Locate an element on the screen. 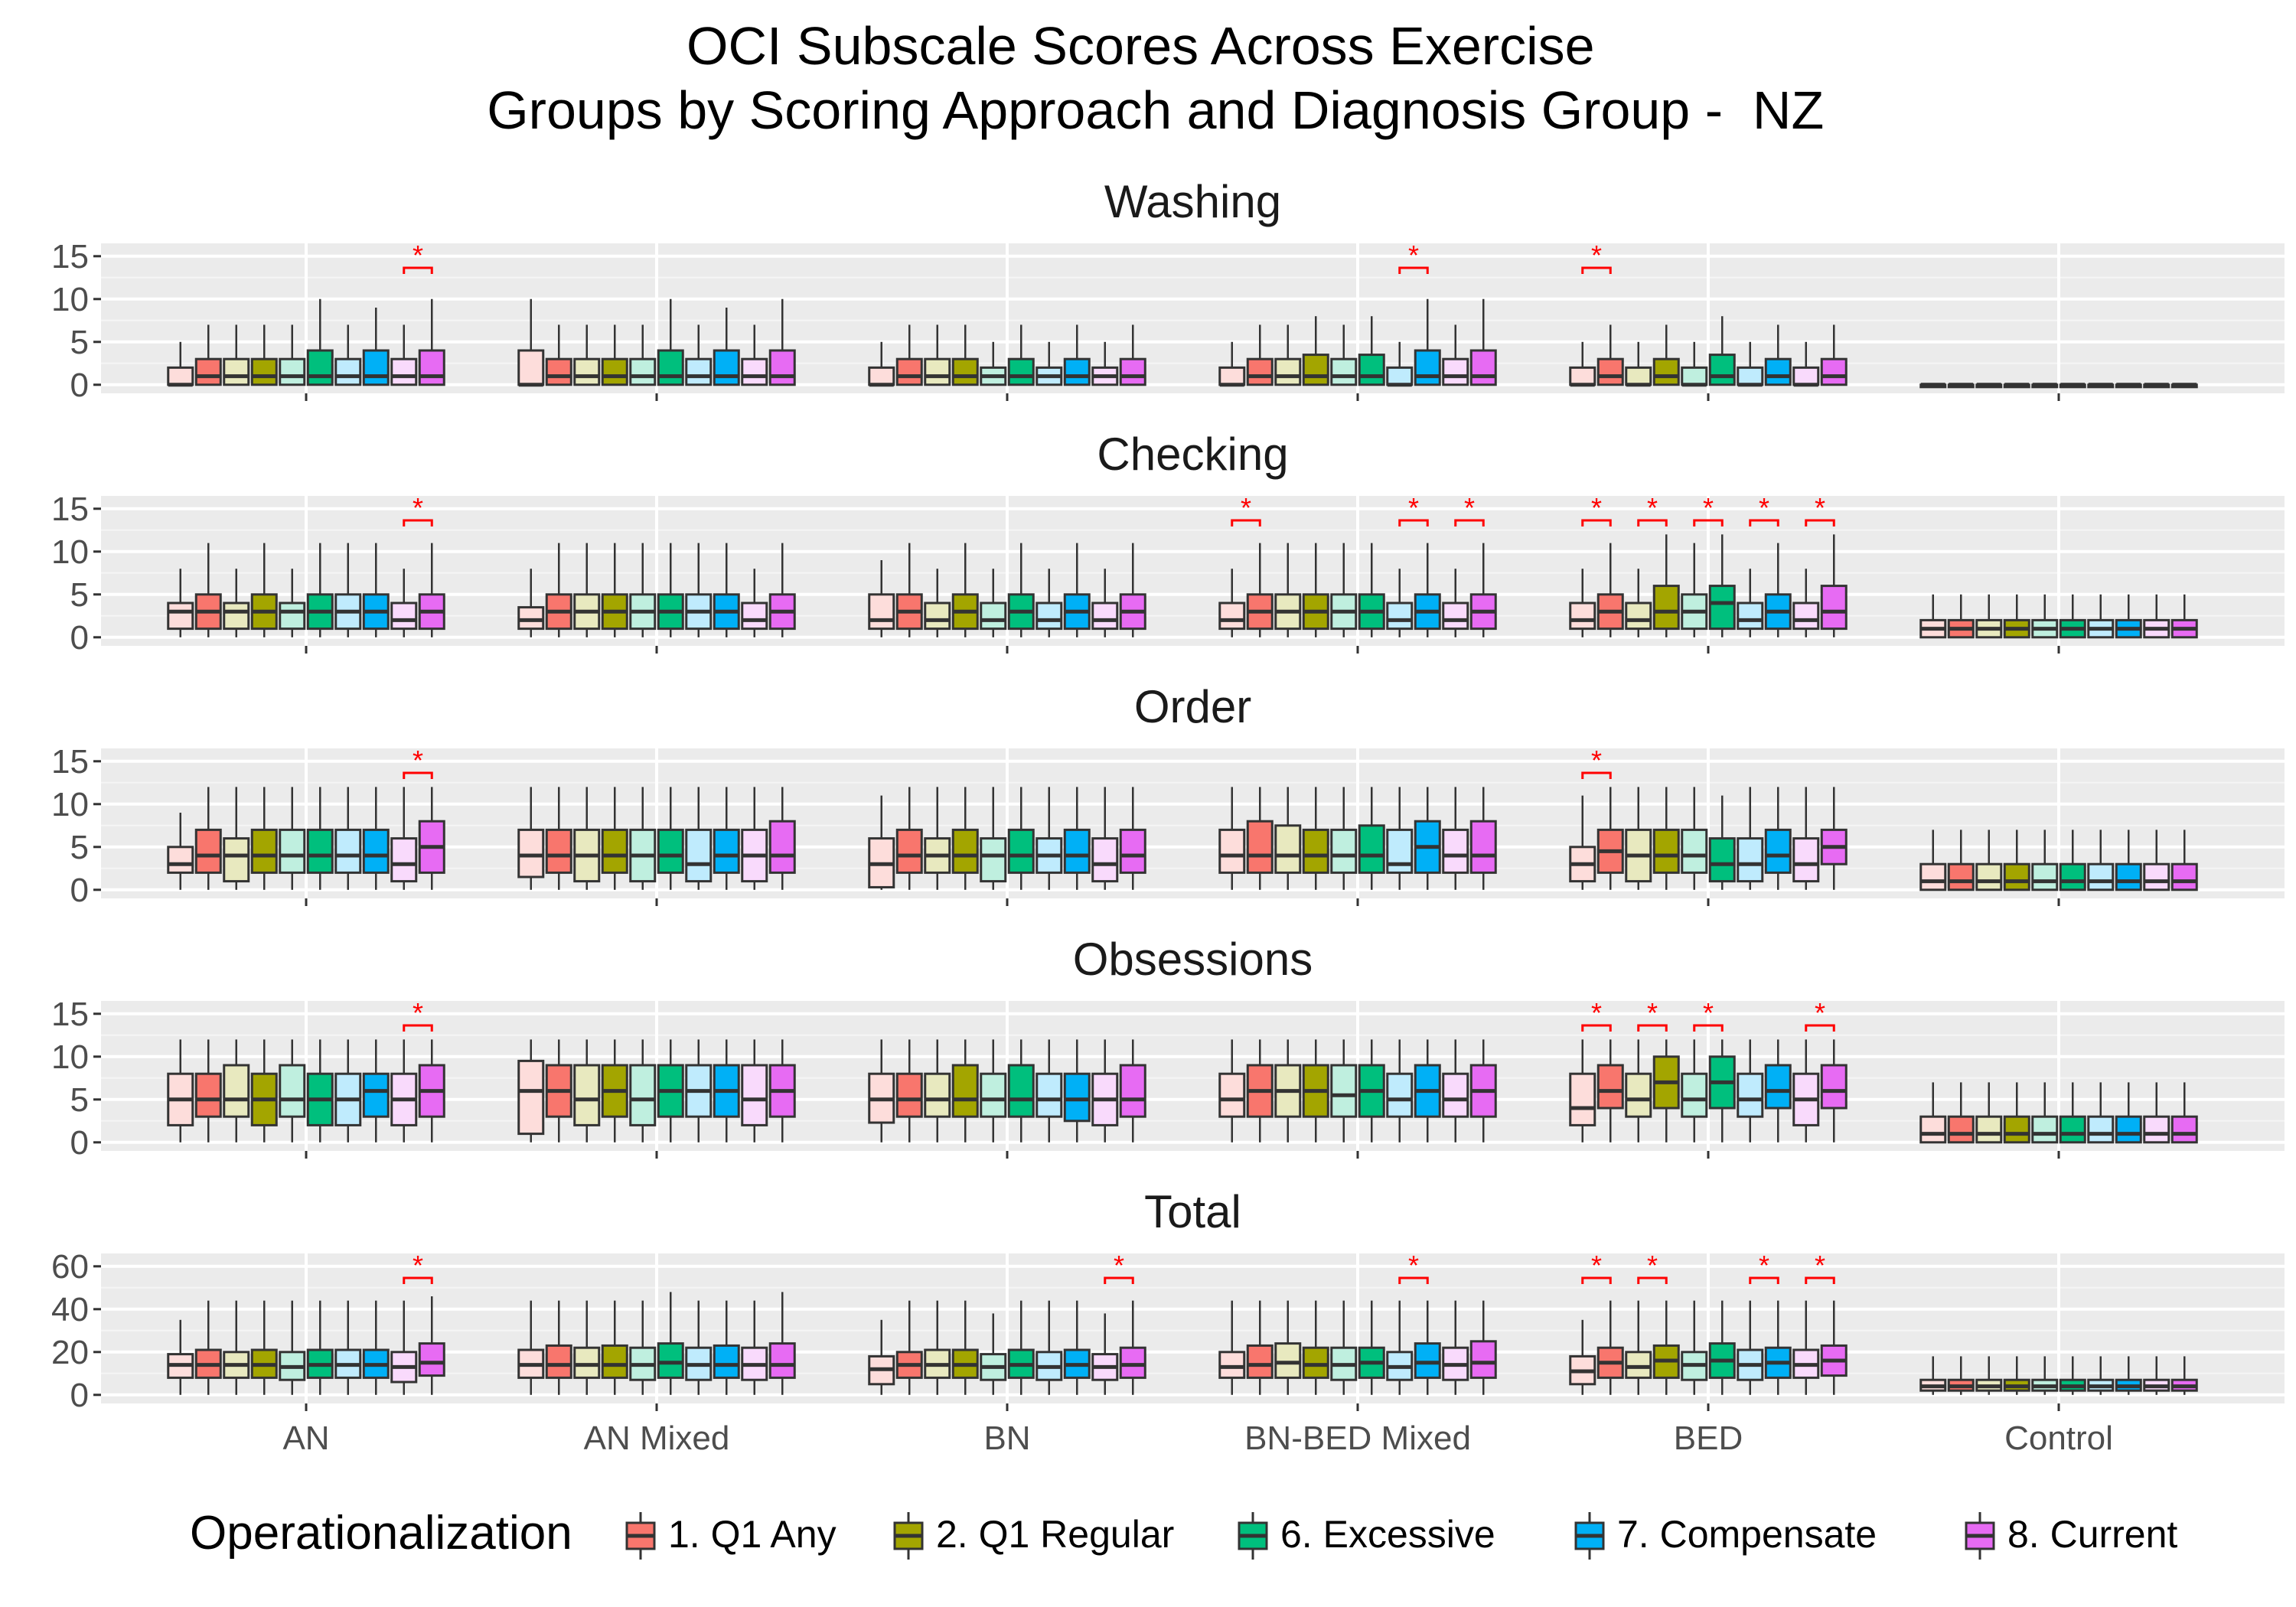  y-tick-label: 10 is located at coordinates (70, 1057).